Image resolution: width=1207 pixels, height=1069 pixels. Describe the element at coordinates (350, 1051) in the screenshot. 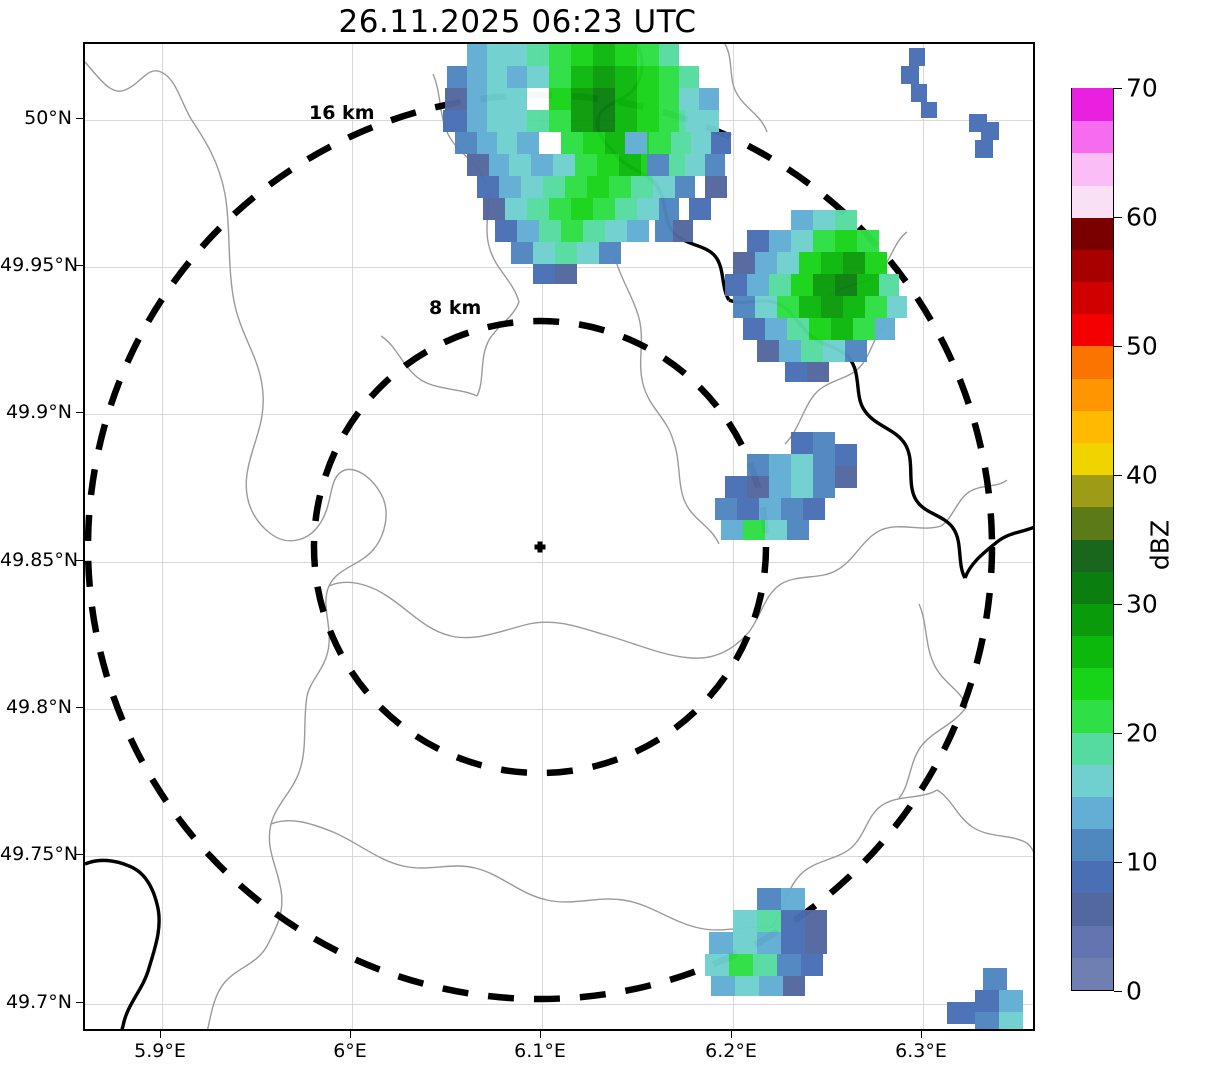

I see `x-axis-label: 6°E` at that location.